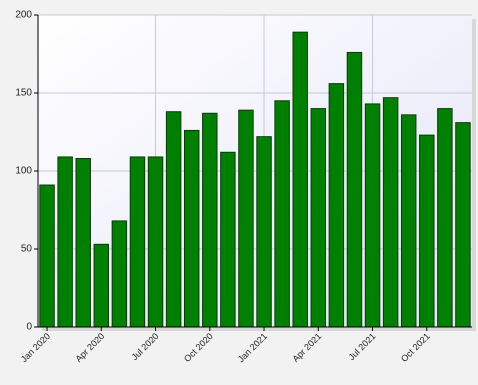 Image resolution: width=478 pixels, height=385 pixels. Describe the element at coordinates (198, 347) in the screenshot. I see `x-tick-label: Oct 2020` at that location.